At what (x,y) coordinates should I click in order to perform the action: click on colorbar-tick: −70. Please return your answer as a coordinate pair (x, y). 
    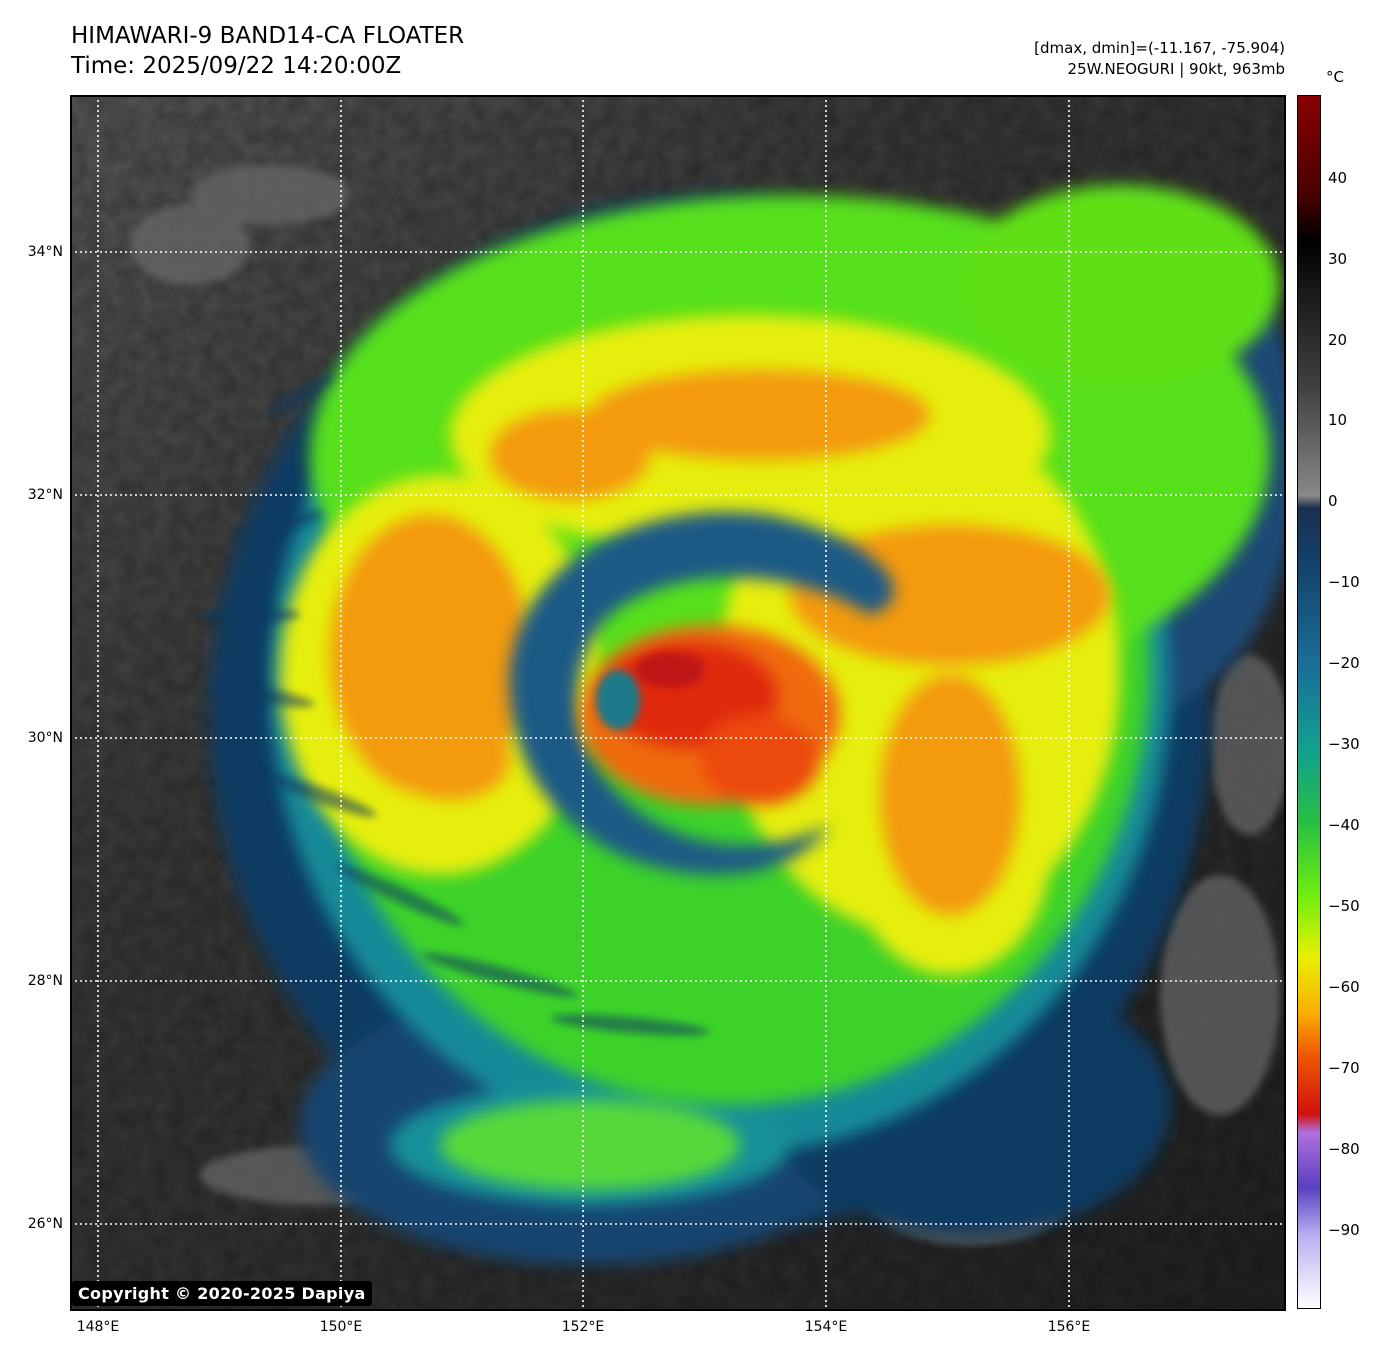
    Looking at the image, I should click on (1344, 1068).